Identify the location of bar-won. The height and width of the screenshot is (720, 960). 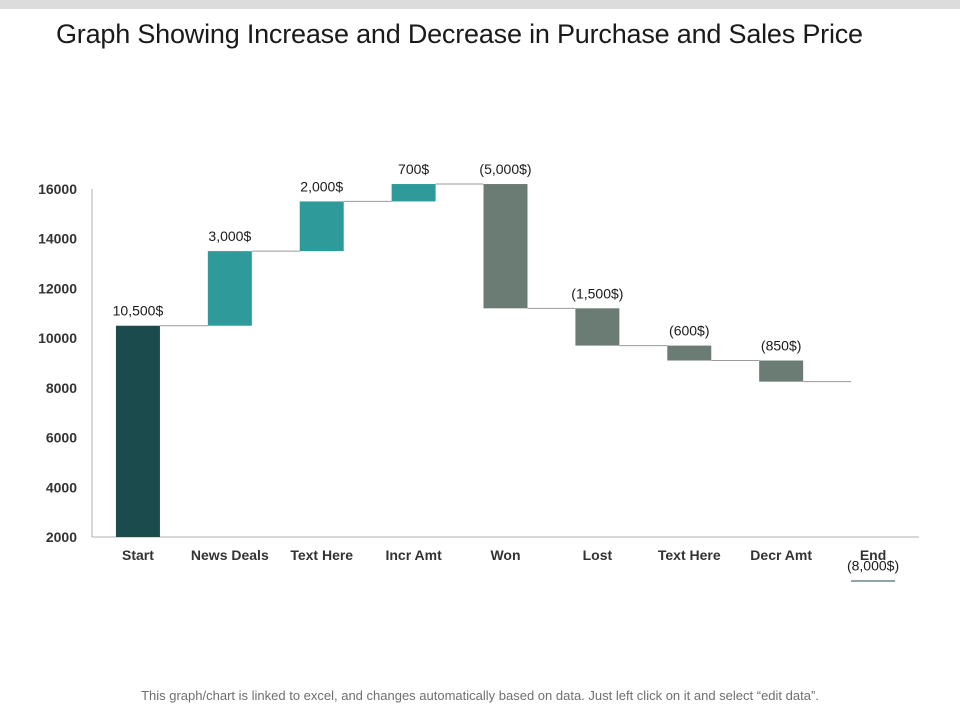
(505, 246).